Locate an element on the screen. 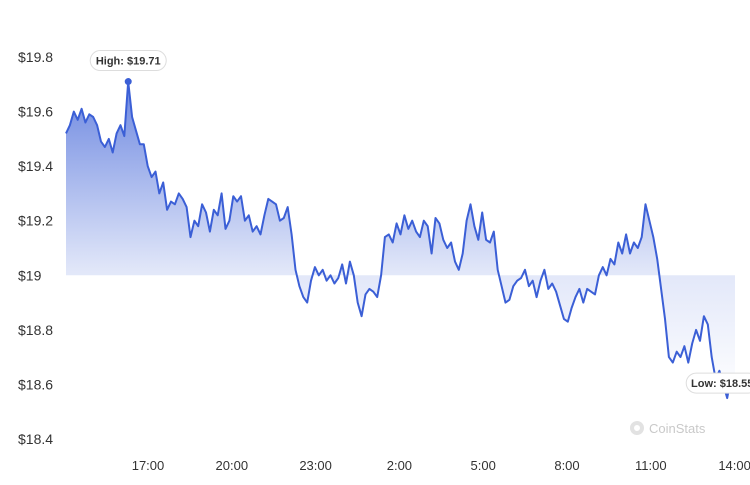 This screenshot has height=485, width=750. watermark: CoinStats is located at coordinates (668, 428).